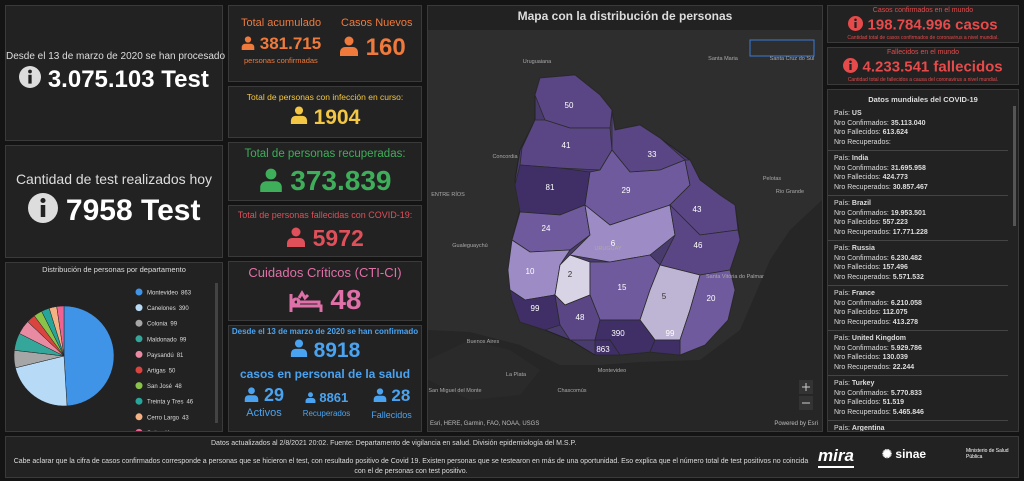  Describe the element at coordinates (863, 293) in the screenshot. I see `field-value: France` at that location.